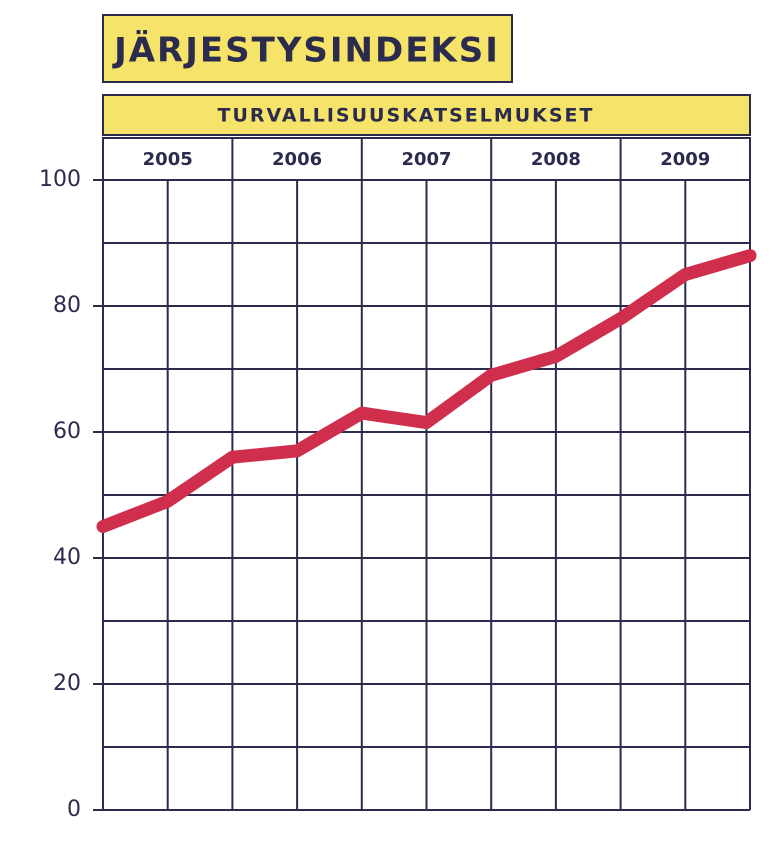 This screenshot has height=851, width=777. I want to click on y-tick-label: 40, so click(67, 557).